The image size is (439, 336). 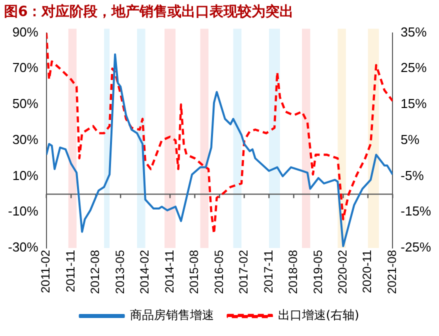 What do you see at coordinates (95, 272) in the screenshot?
I see `x-tick-label: 2012-08` at bounding box center [95, 272].